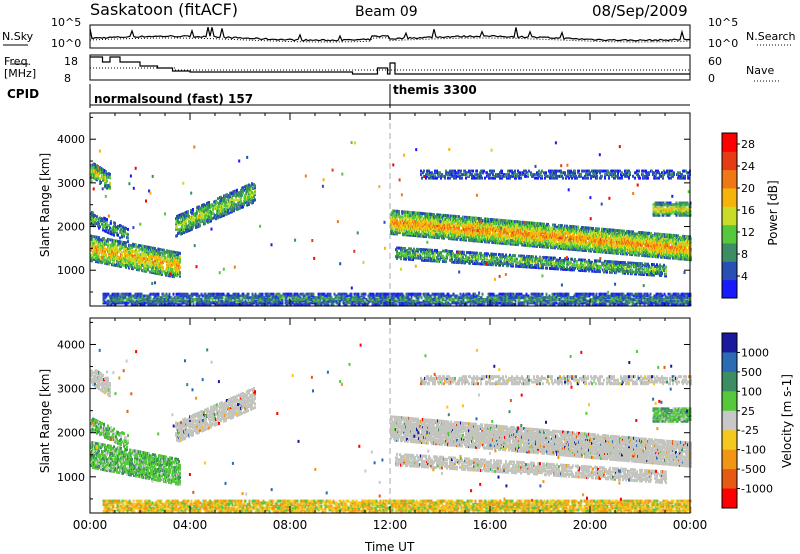  Describe the element at coordinates (20, 73) in the screenshot. I see `freq-label-2: [MHz]` at that location.